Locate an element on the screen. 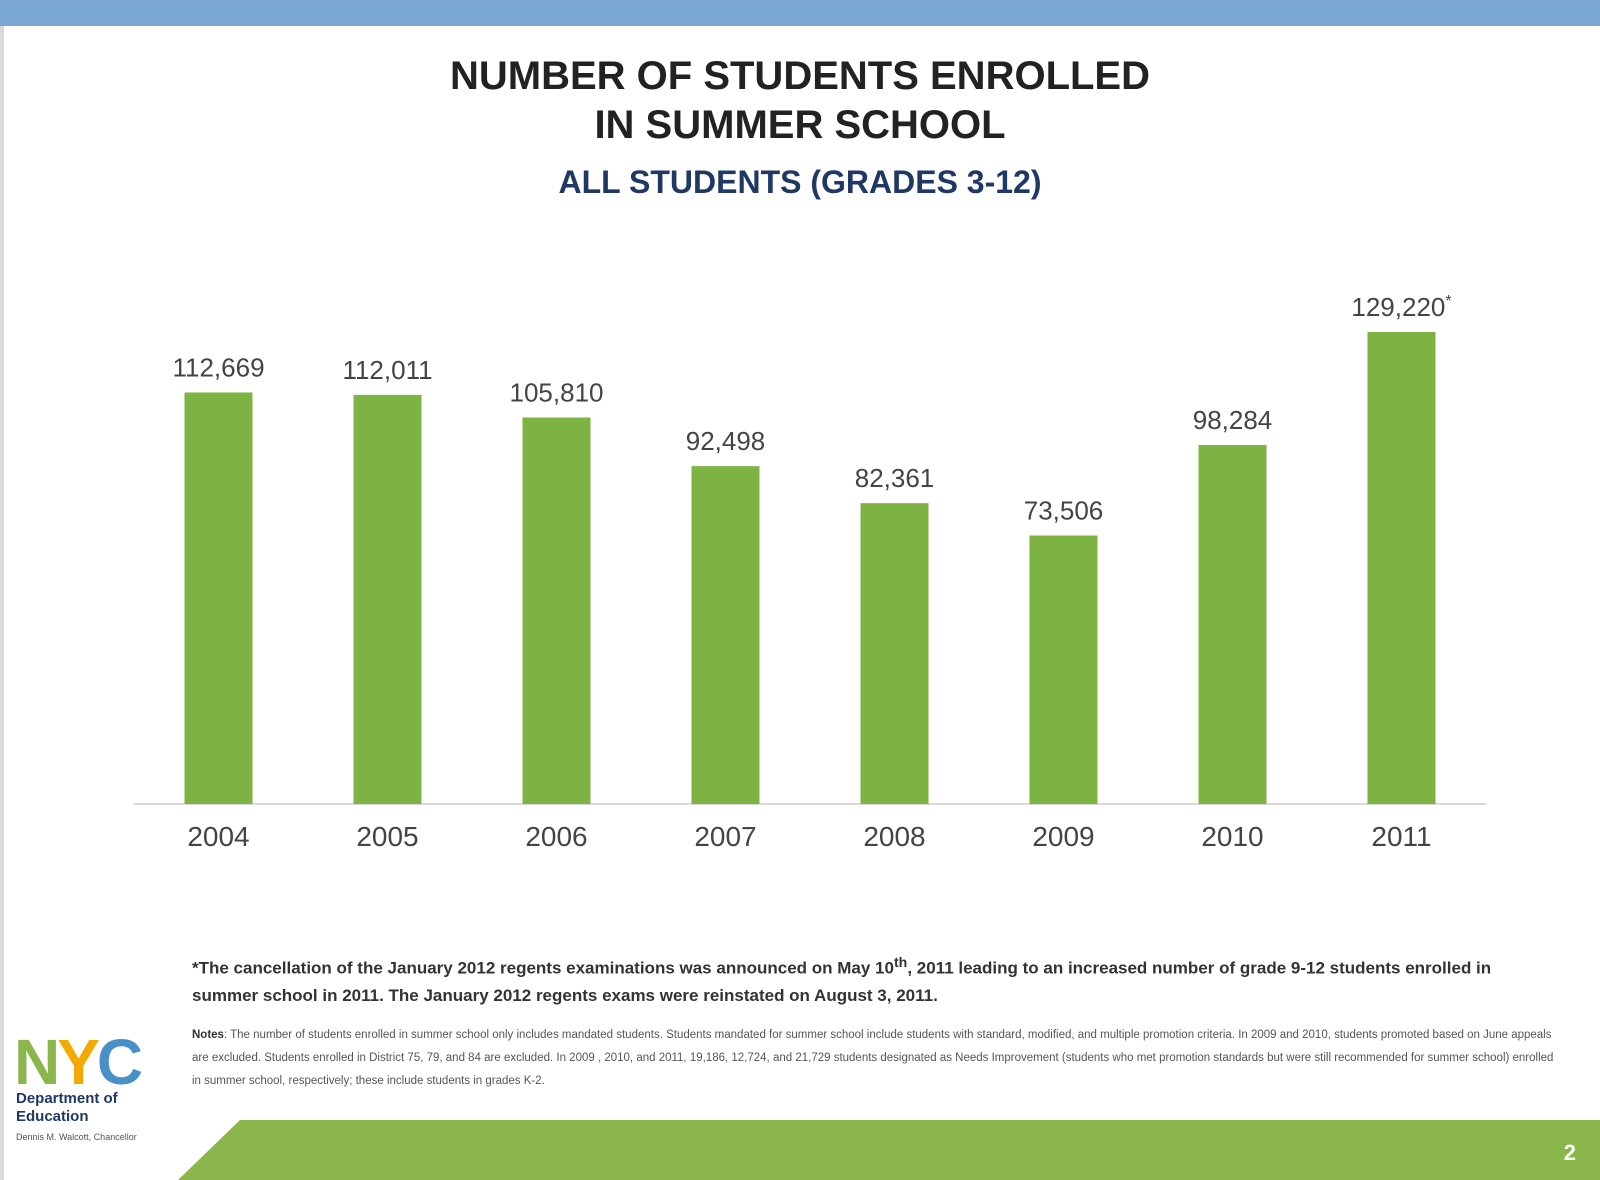 This screenshot has width=1600, height=1180. bar-2005 is located at coordinates (387, 599).